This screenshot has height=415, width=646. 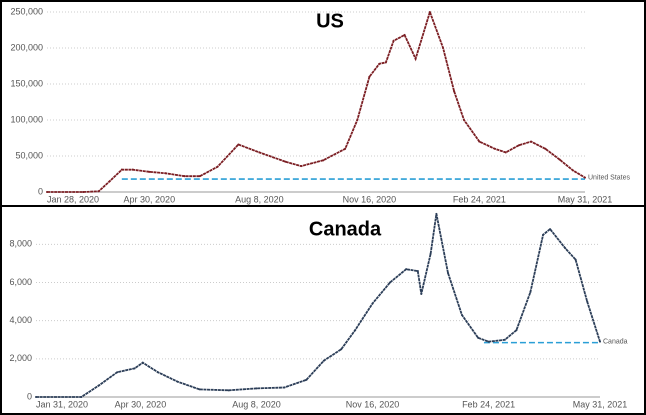 What do you see at coordinates (600, 404) in the screenshot?
I see `x-tick-label: May 31, 2021` at bounding box center [600, 404].